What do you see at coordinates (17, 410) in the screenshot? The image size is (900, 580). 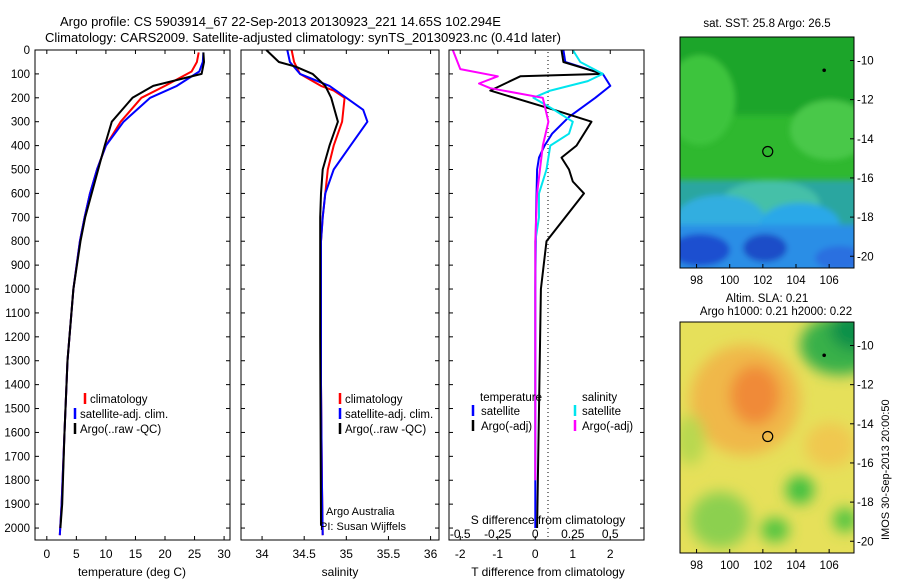 I see `y-tick-label: 1500` at bounding box center [17, 410].